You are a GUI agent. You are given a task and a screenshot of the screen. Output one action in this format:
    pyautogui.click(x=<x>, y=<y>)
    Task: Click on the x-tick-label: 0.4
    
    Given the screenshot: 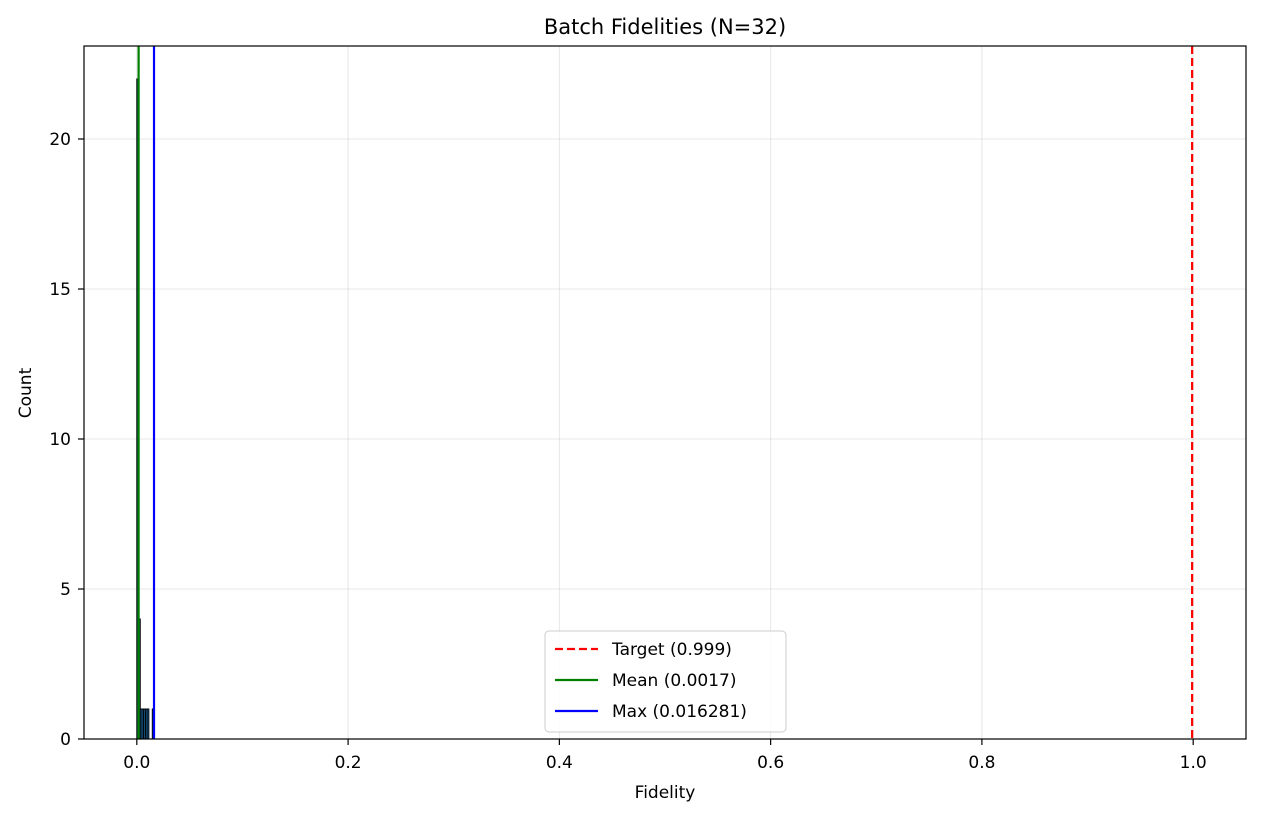 What is the action you would take?
    pyautogui.click(x=559, y=763)
    